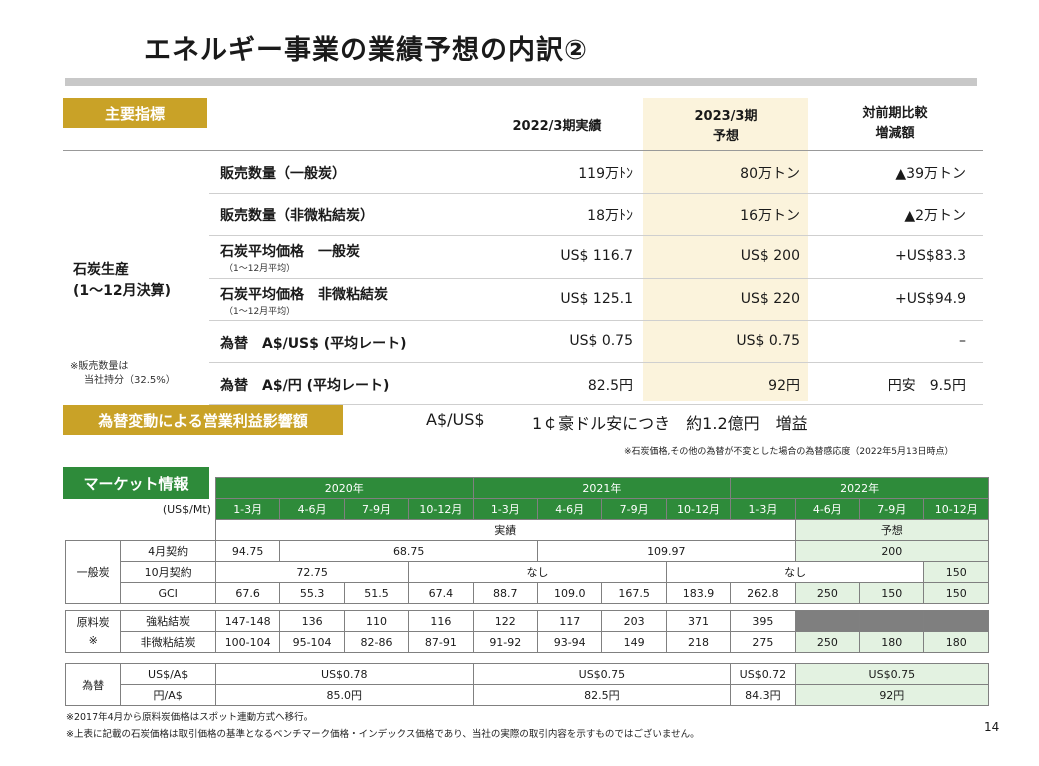 This screenshot has width=1039, height=766. What do you see at coordinates (455, 419) in the screenshot?
I see `fx-impact-pair: A$/US$` at bounding box center [455, 419].